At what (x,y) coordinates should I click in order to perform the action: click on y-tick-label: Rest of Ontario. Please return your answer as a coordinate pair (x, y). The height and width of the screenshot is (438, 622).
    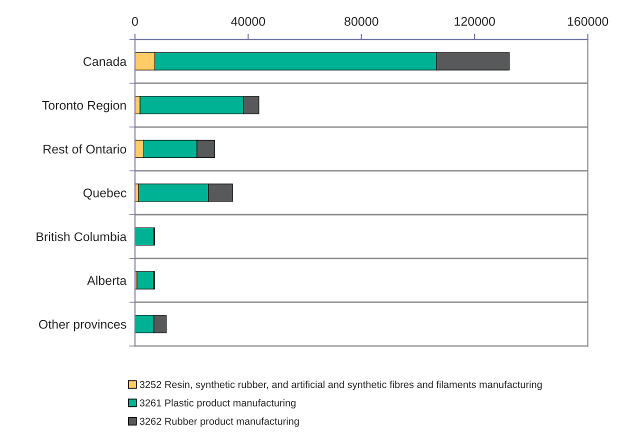
    Looking at the image, I should click on (85, 149).